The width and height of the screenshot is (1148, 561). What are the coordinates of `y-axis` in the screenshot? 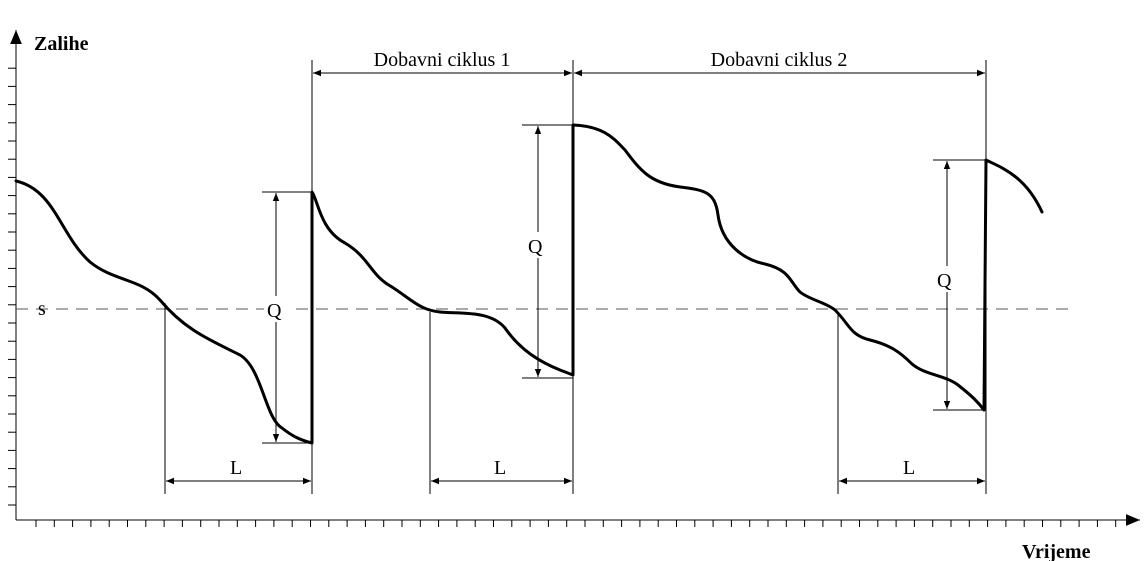 It's located at (15, 275).